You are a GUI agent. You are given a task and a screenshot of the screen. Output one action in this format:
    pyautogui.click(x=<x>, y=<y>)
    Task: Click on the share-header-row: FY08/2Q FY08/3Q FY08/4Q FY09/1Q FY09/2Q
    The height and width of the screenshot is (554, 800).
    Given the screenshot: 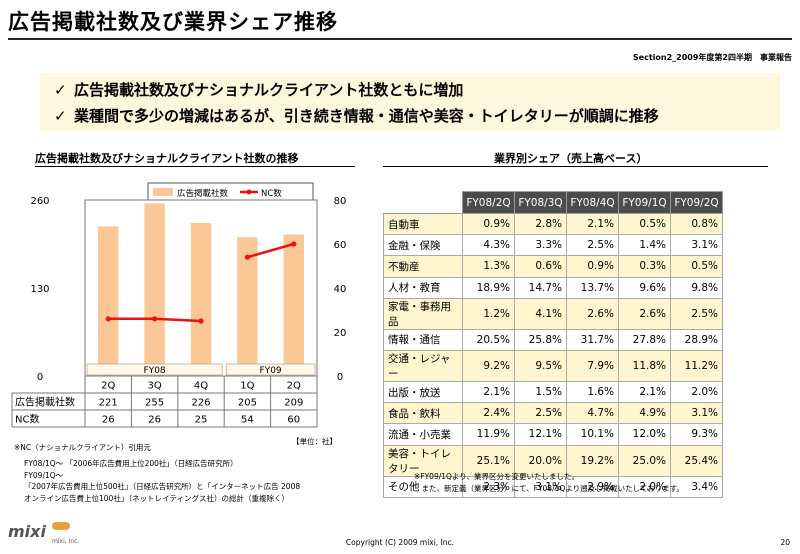 What is the action you would take?
    pyautogui.click(x=553, y=202)
    